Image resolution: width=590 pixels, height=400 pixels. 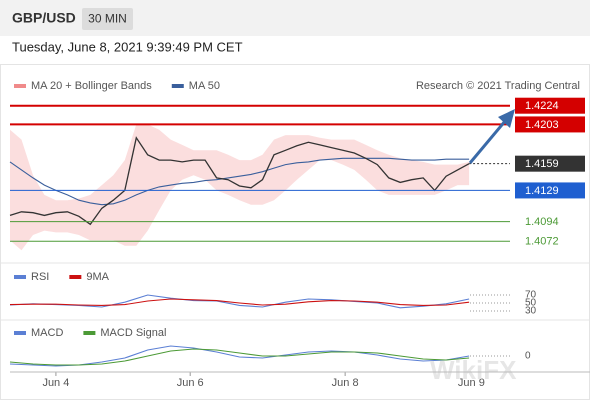 What do you see at coordinates (55, 383) in the screenshot?
I see `x-tick-label: Jun 4` at bounding box center [55, 383].